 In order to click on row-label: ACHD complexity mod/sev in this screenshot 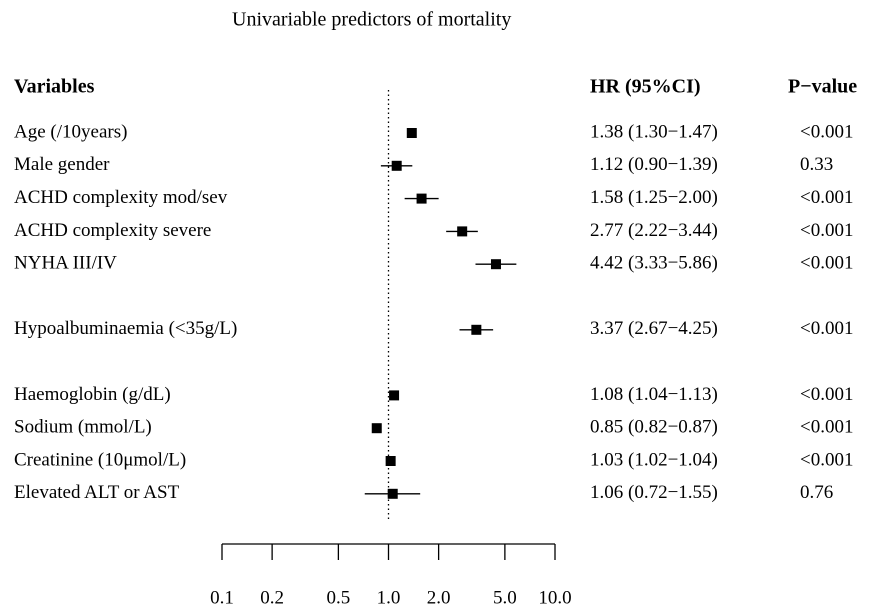, I will do `click(121, 197)`.